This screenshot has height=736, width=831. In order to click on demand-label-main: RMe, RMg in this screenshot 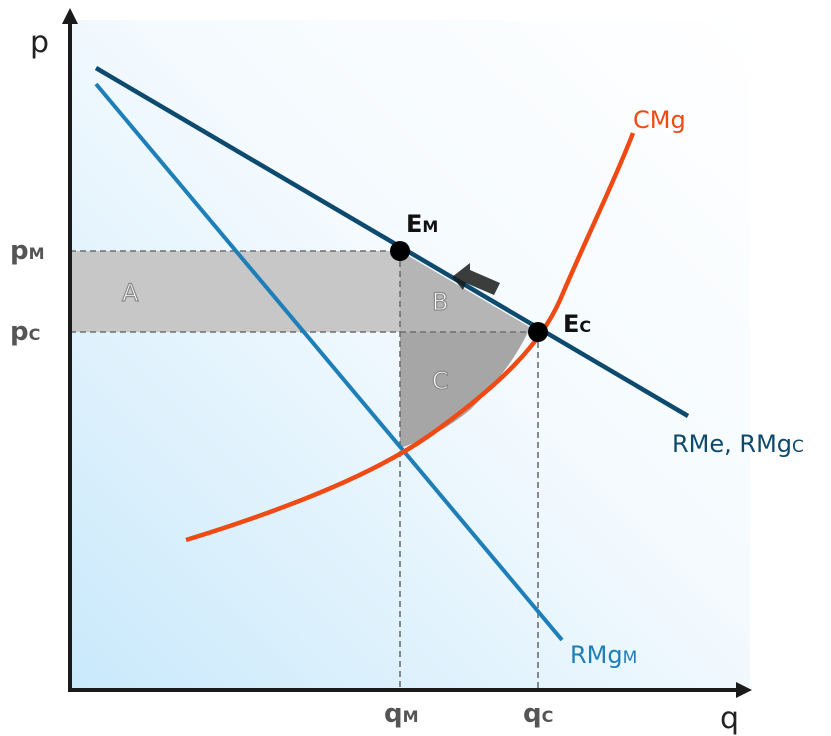, I will do `click(732, 444)`.